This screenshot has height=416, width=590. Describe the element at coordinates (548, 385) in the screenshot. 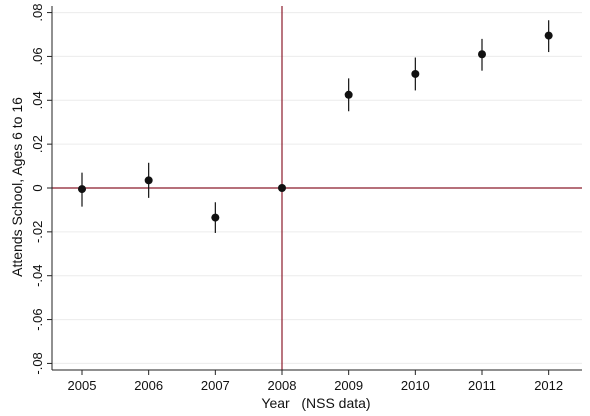

I see `x-tick-label: 2012` at that location.